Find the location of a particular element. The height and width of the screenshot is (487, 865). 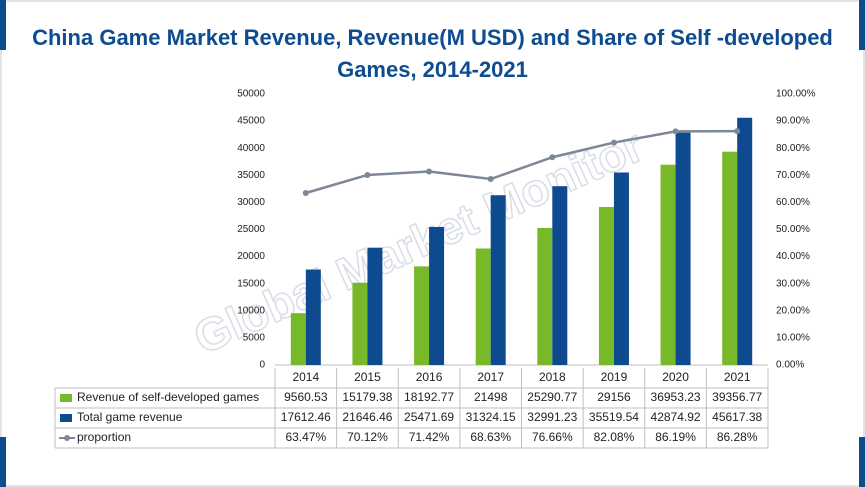

y-tick-label: 5000 is located at coordinates (254, 338).